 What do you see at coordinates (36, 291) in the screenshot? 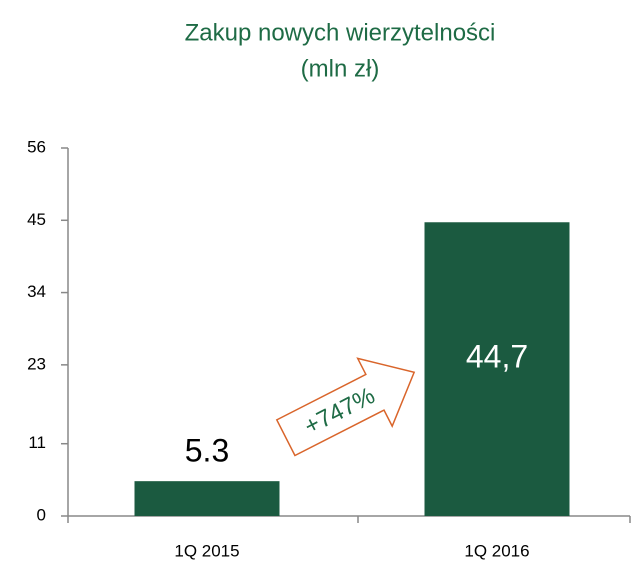
I see `y-tick-label: 34` at bounding box center [36, 291].